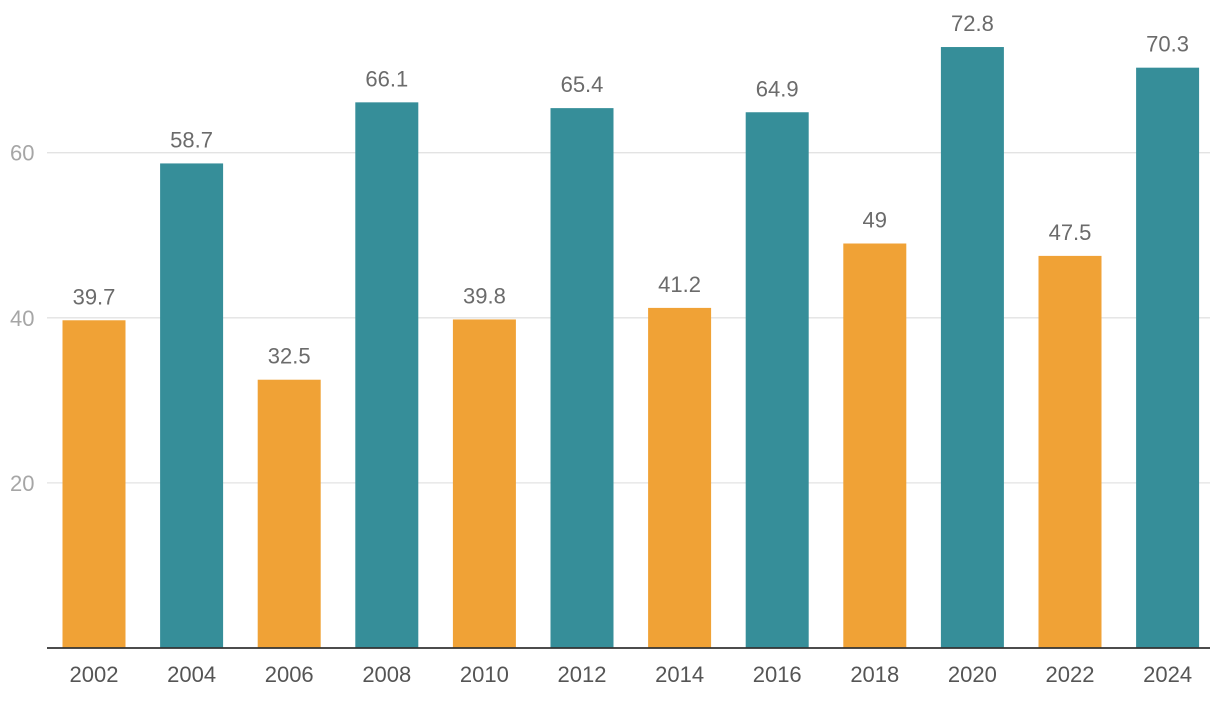 This screenshot has height=704, width=1220. What do you see at coordinates (680, 477) in the screenshot?
I see `bar-2014` at bounding box center [680, 477].